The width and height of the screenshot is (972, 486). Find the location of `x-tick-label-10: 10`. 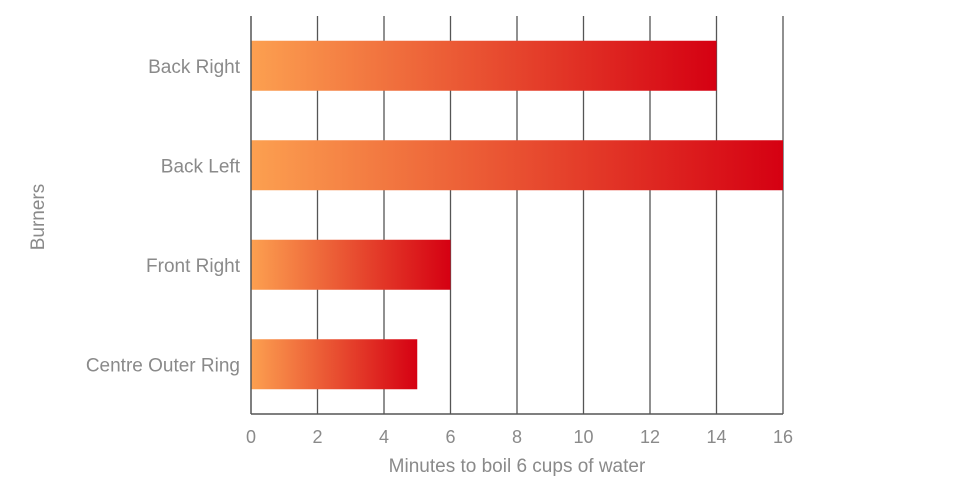

x-tick-label-10: 10 is located at coordinates (583, 437).